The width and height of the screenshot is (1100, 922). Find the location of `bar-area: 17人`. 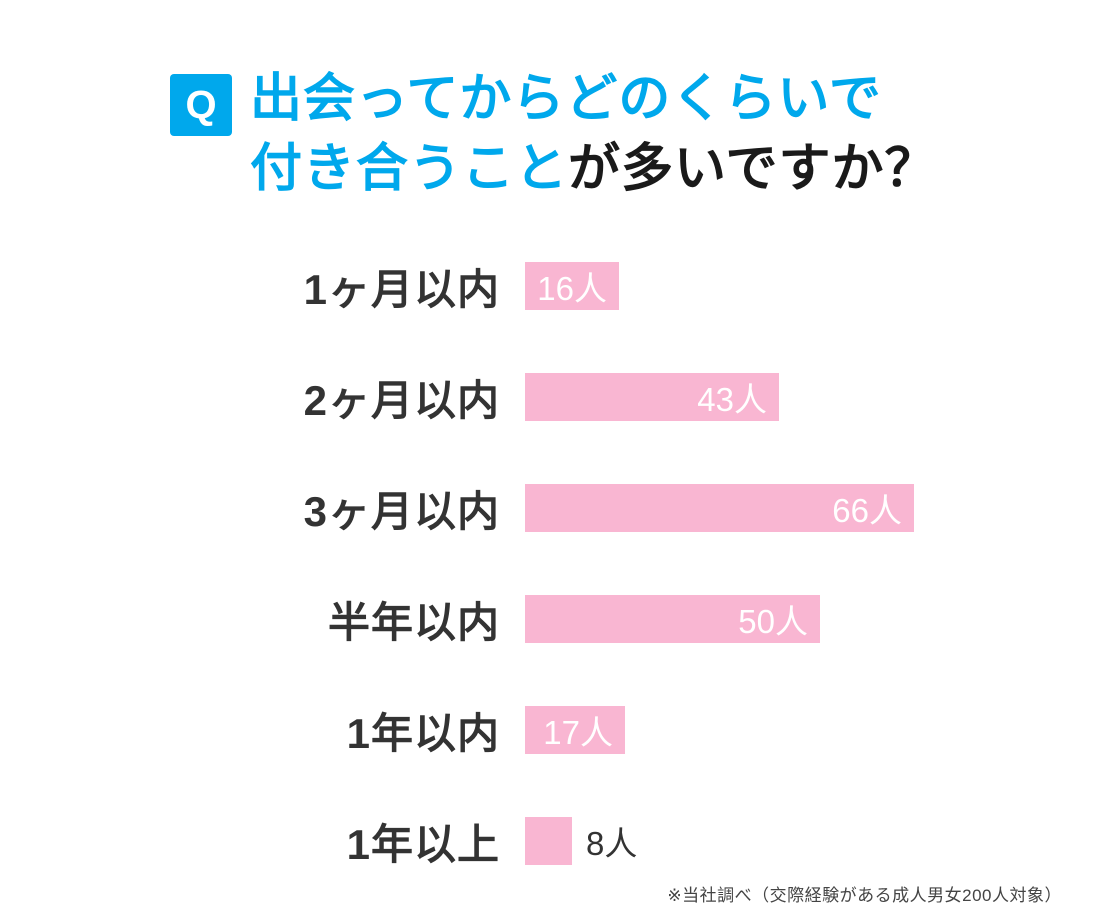

bar-area: 17人 is located at coordinates (575, 730).